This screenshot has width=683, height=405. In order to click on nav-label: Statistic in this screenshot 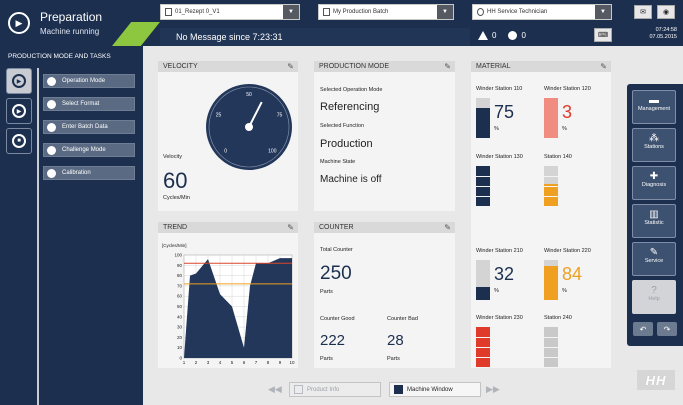, I will do `click(654, 223)`.